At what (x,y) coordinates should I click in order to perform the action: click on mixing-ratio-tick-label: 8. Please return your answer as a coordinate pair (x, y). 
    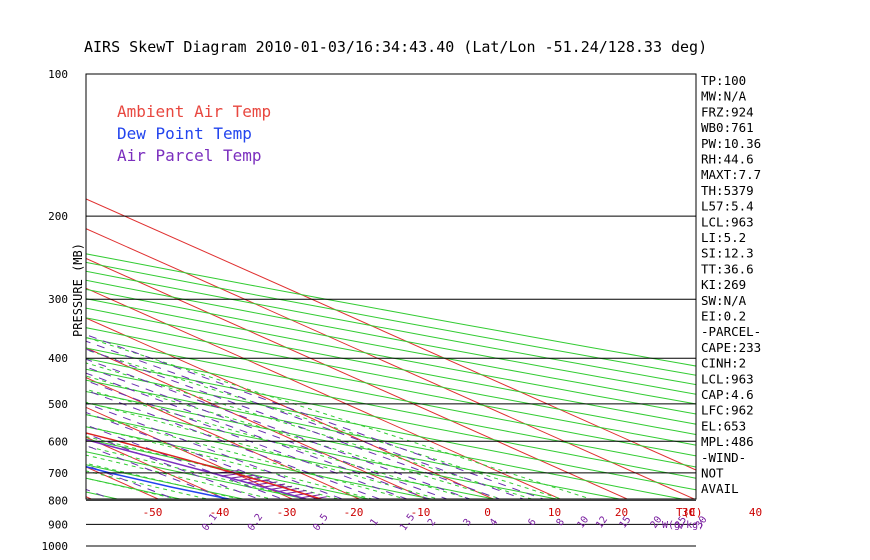
    Looking at the image, I should click on (561, 522).